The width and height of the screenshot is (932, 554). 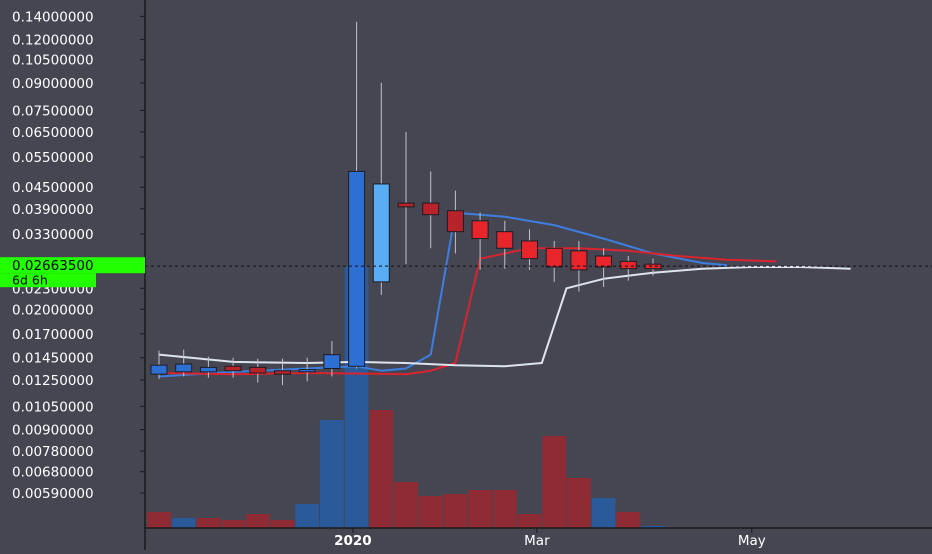 I want to click on current-price-badge, so click(x=72, y=265).